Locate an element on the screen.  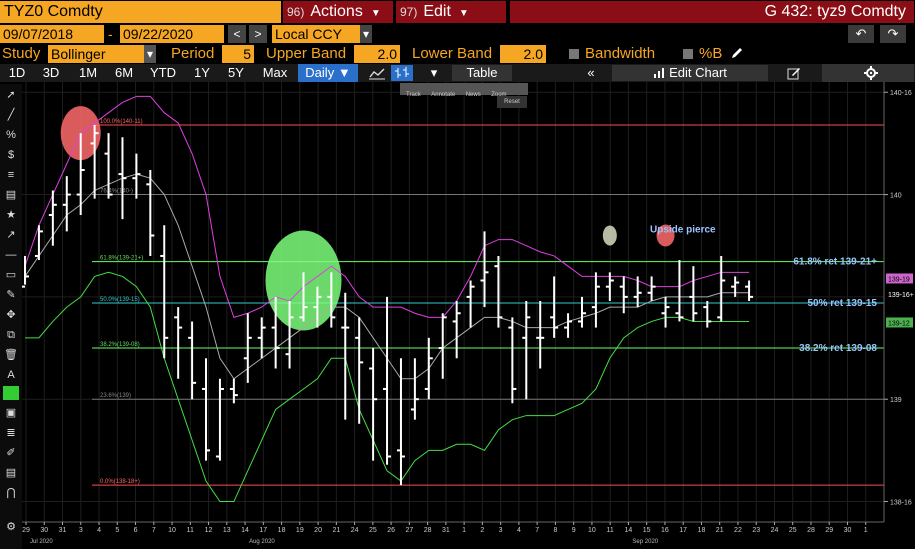
channel-tool-icon: ▤ is located at coordinates (11, 195).